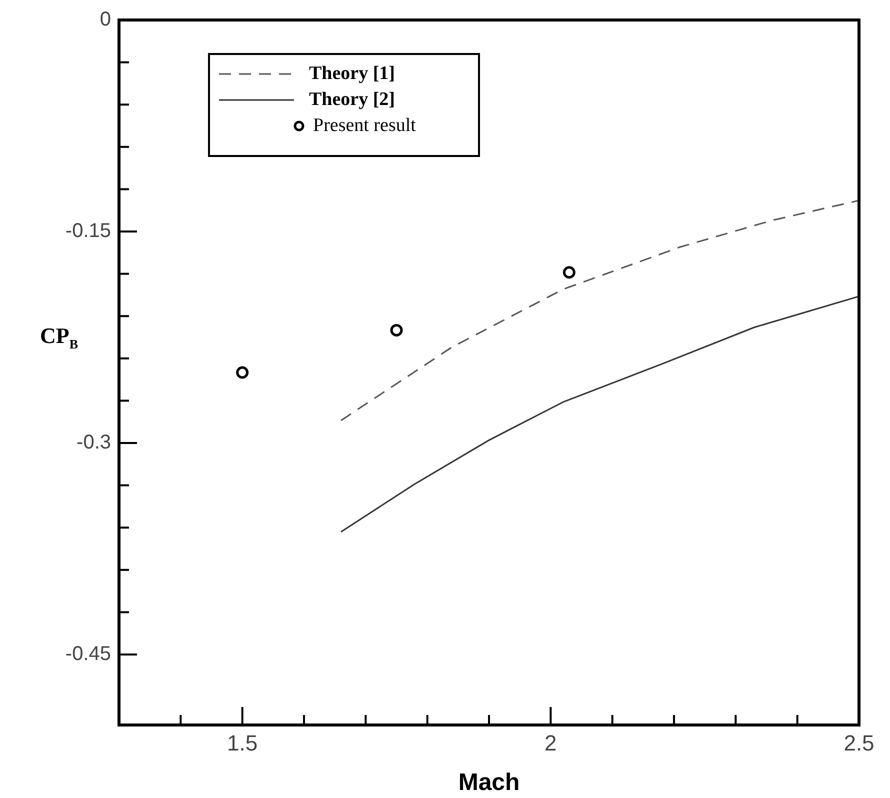 The width and height of the screenshot is (890, 798). I want to click on x-tick-label: 2.5, so click(859, 743).